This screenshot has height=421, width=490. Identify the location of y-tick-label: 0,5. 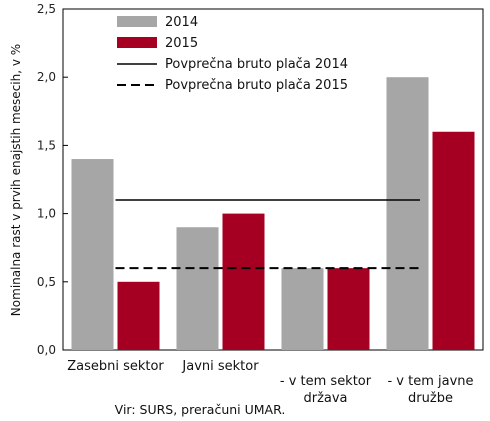
(46, 282).